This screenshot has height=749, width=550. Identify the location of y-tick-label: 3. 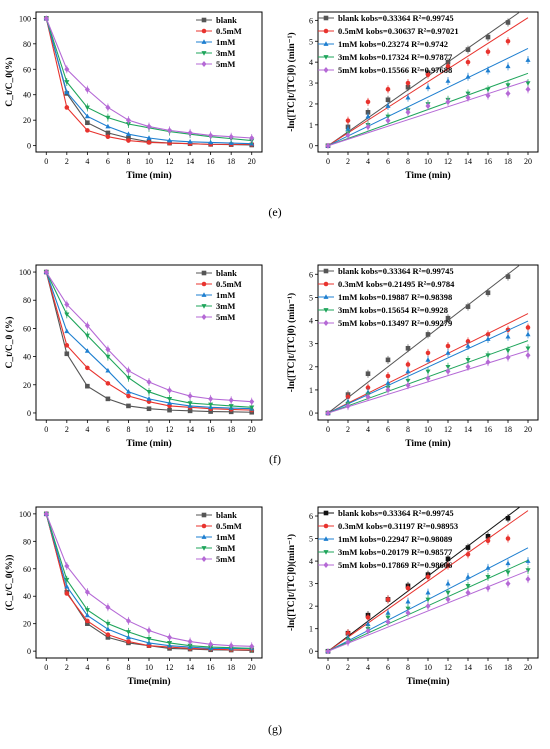
(311, 344).